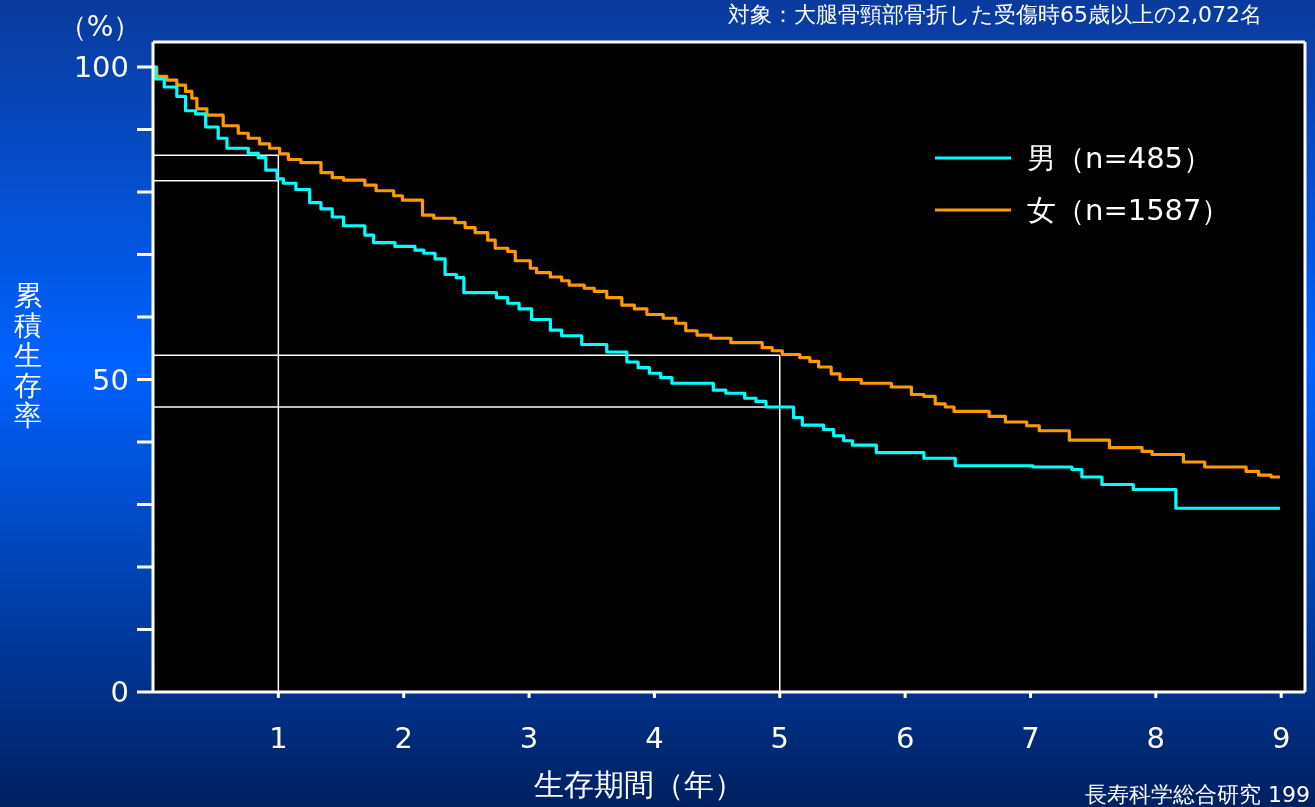  What do you see at coordinates (995, 14) in the screenshot?
I see `chart-title: 対象：大腿骨頸部骨折した受傷時65歳以上の2,072名` at bounding box center [995, 14].